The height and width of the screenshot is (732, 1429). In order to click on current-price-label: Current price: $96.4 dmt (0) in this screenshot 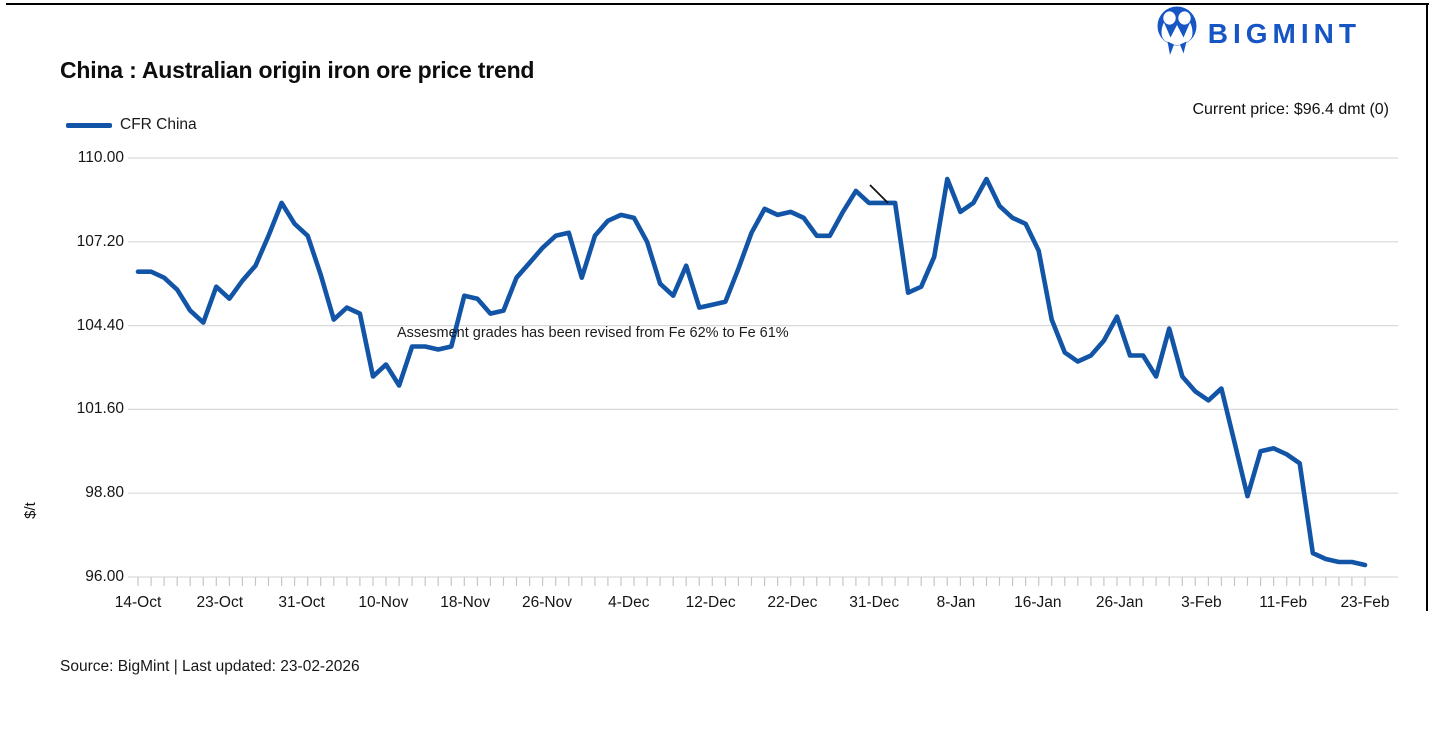, I will do `click(1290, 109)`.